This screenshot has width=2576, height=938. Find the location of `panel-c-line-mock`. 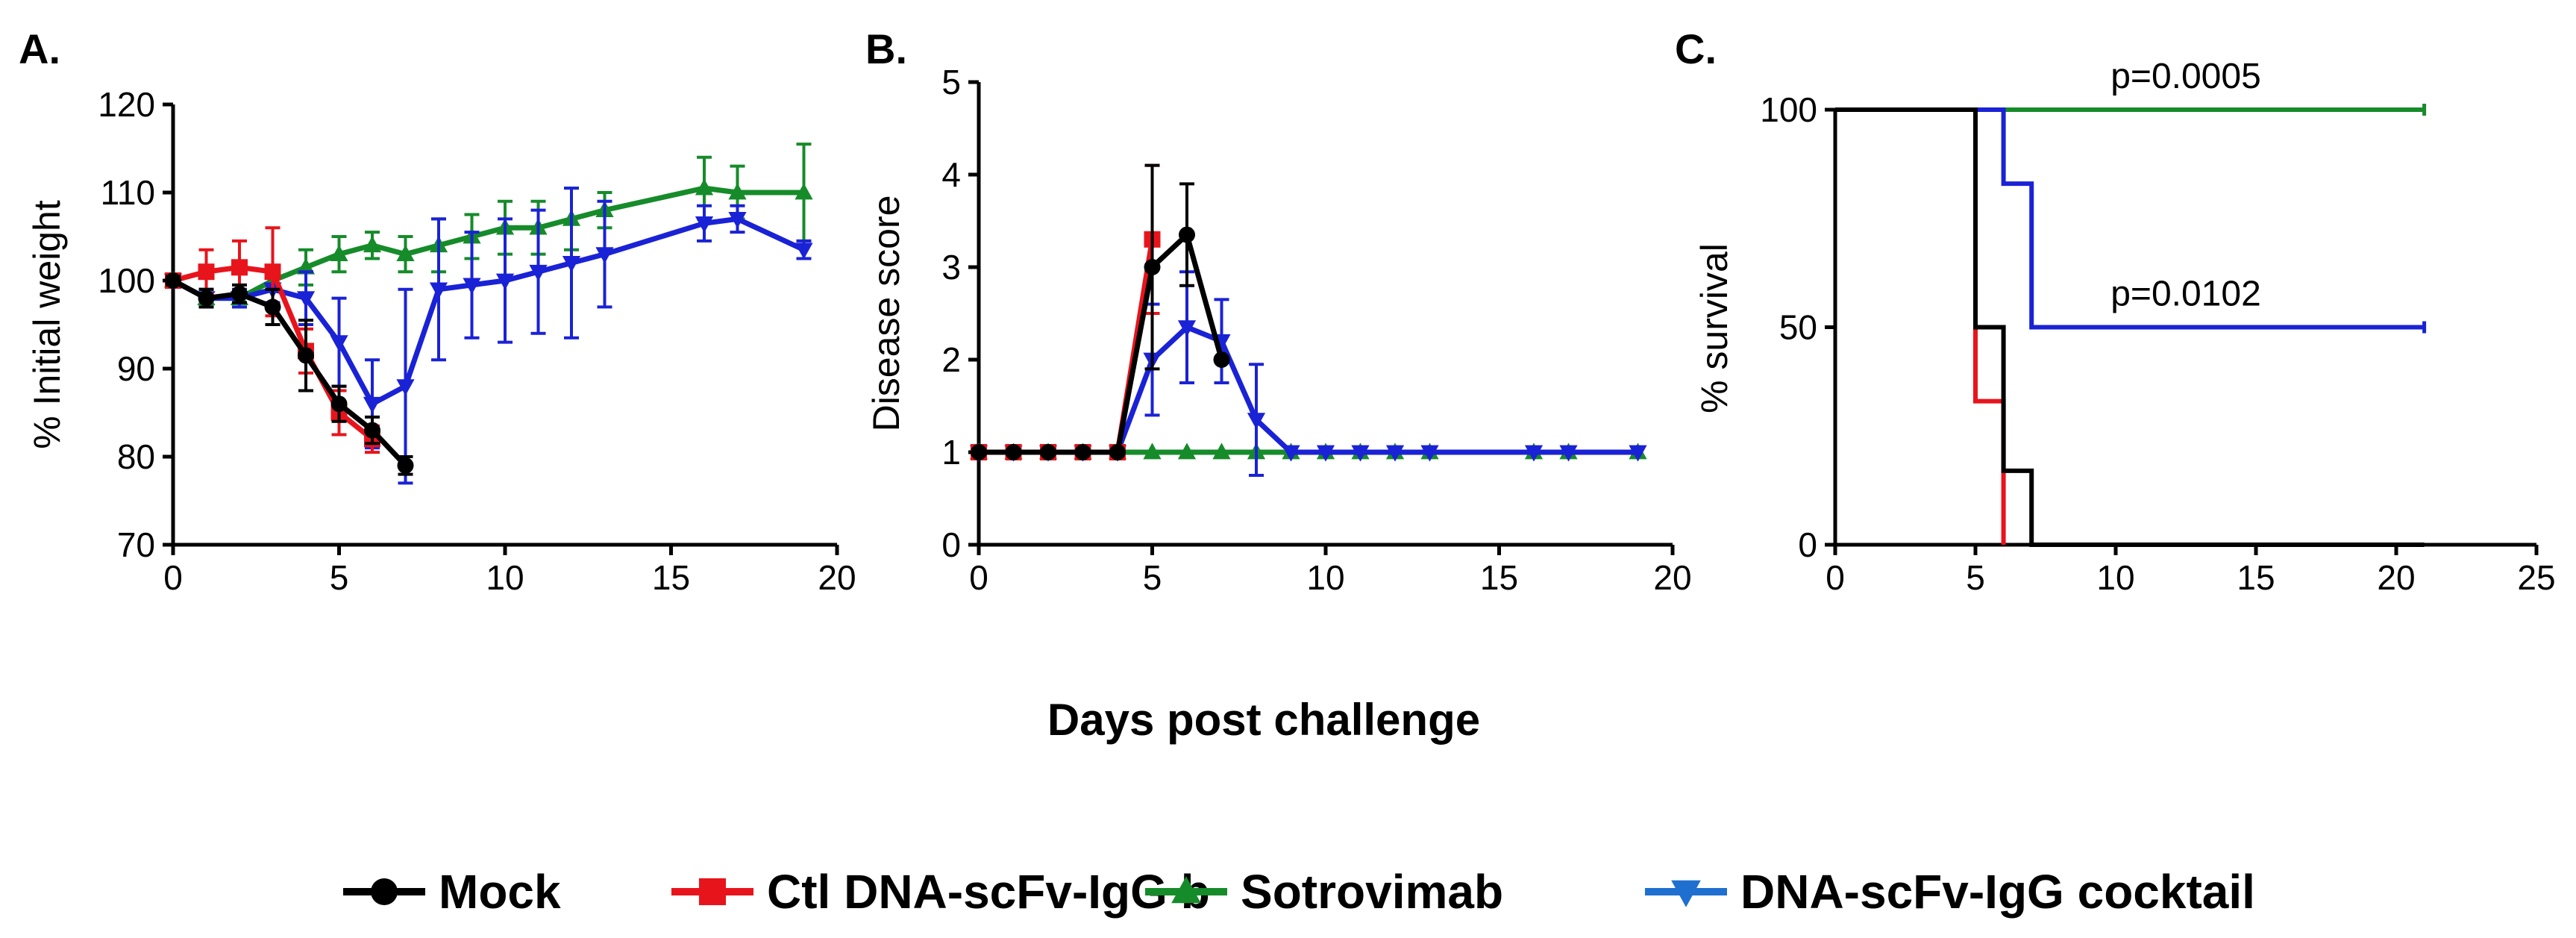

panel-c-line-mock is located at coordinates (2130, 327).